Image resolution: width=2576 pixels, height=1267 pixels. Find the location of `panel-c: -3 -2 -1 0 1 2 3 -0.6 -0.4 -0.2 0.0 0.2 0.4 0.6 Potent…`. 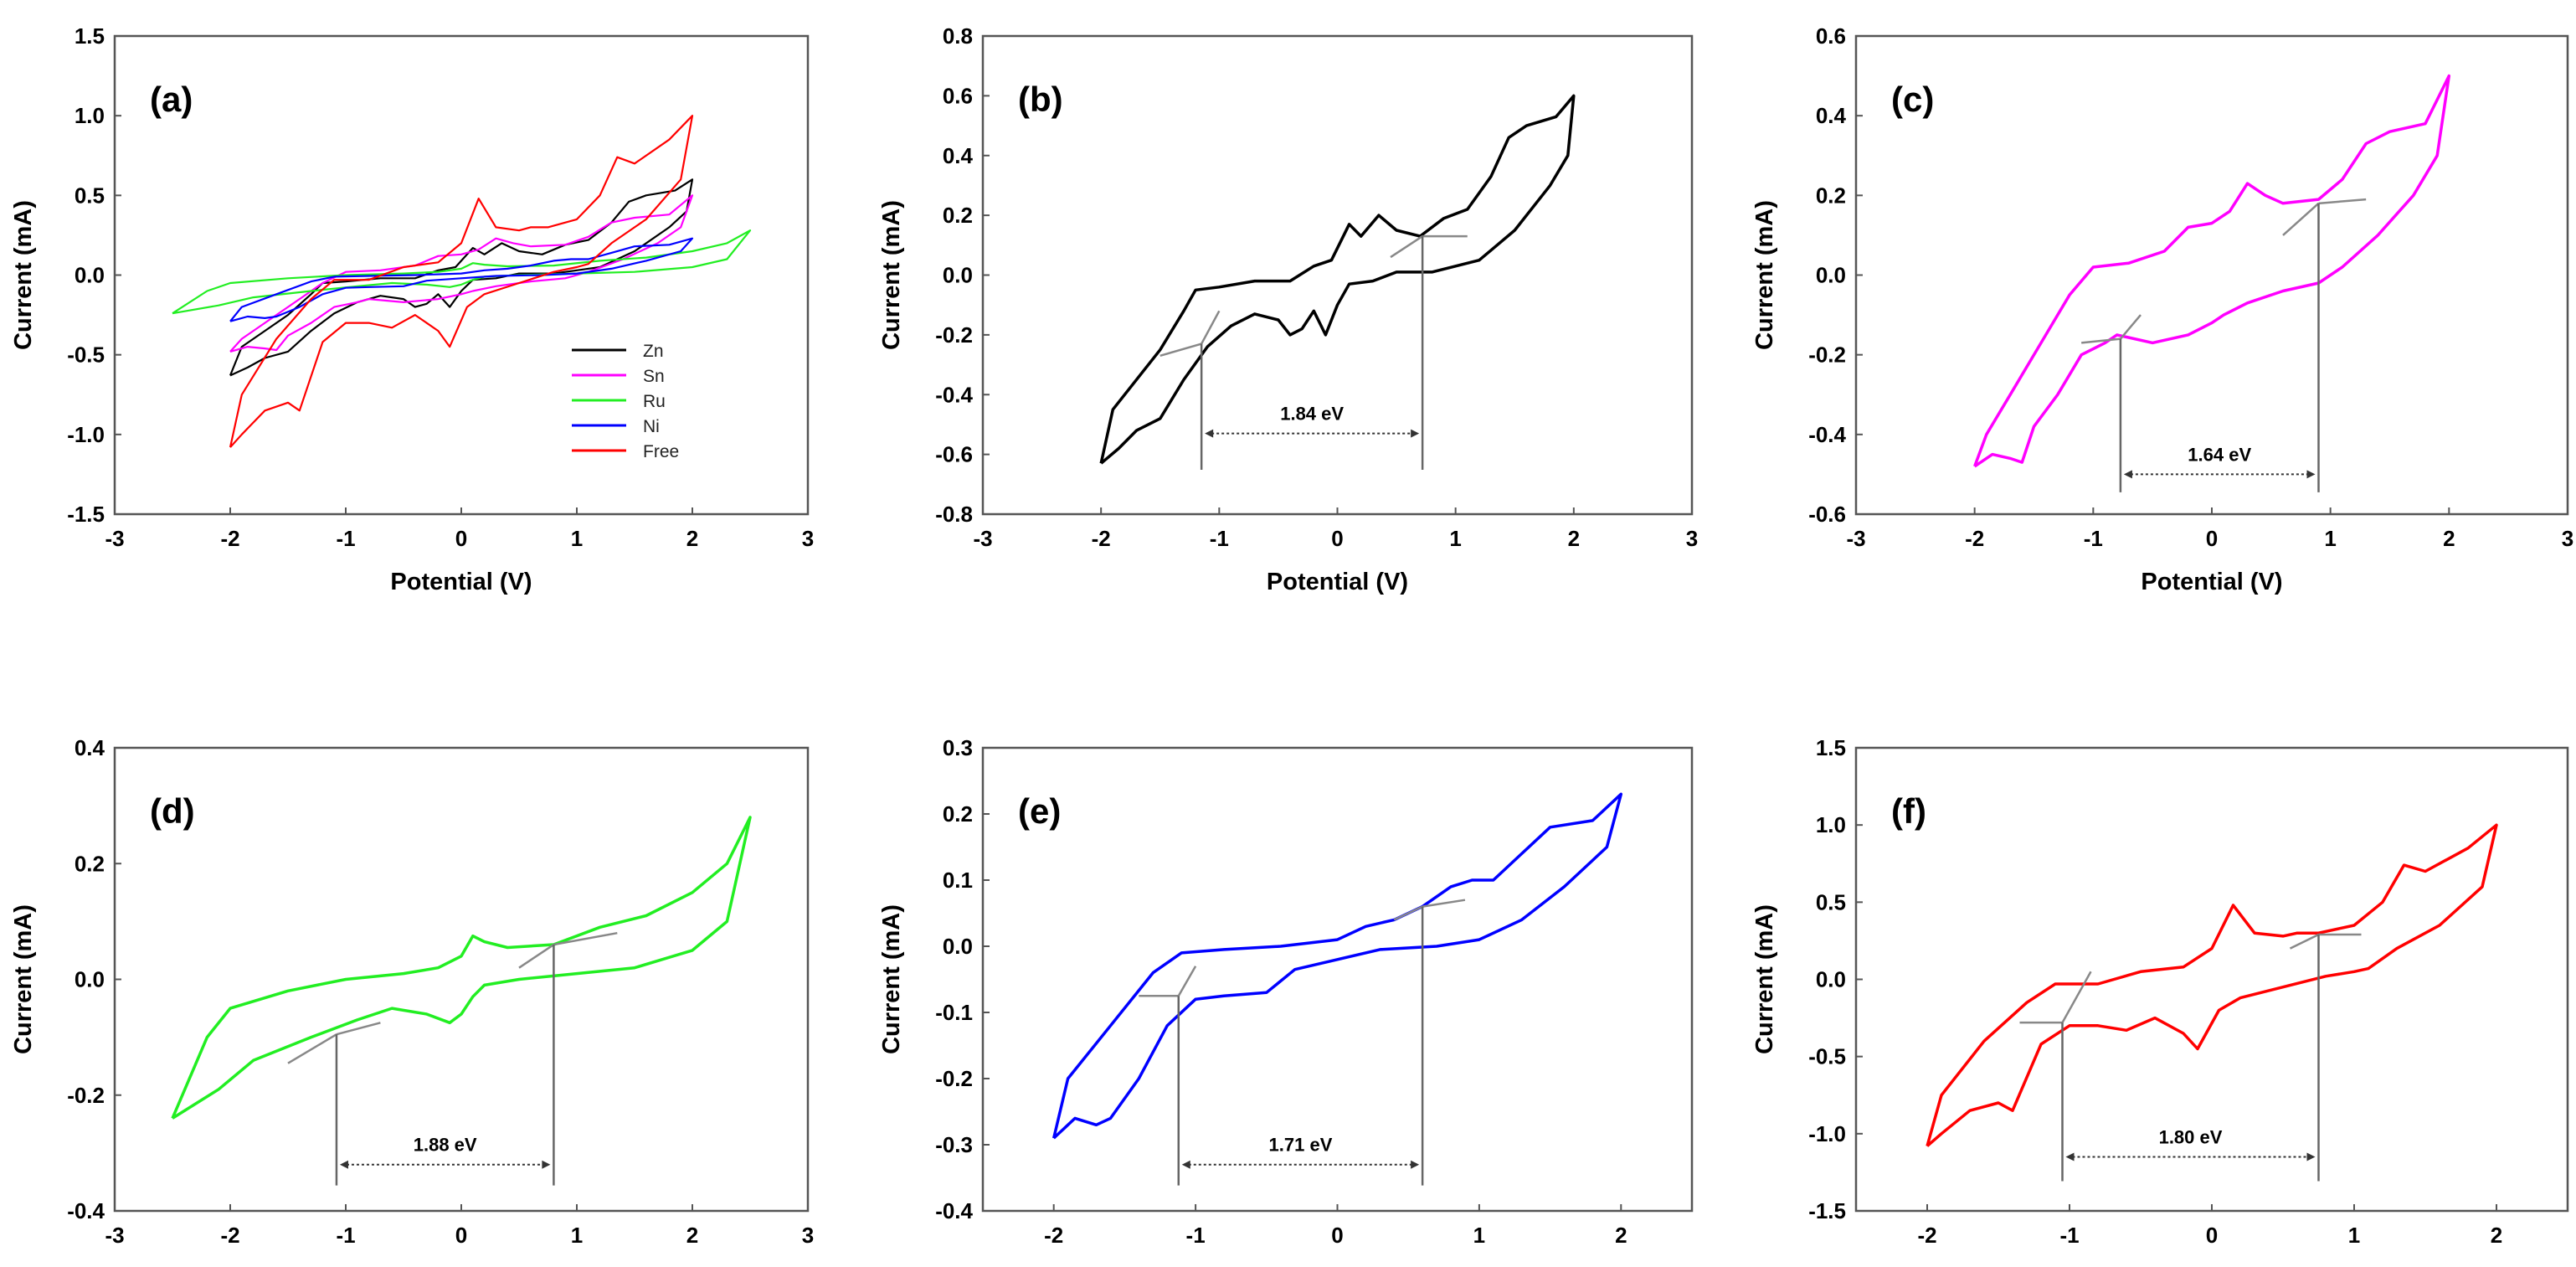

panel-c: -3 -2 -1 0 1 2 3 -0.6 -0.4 -0.2 0.0 0.2 0.4 0.6 Potent… is located at coordinates (2162, 309).